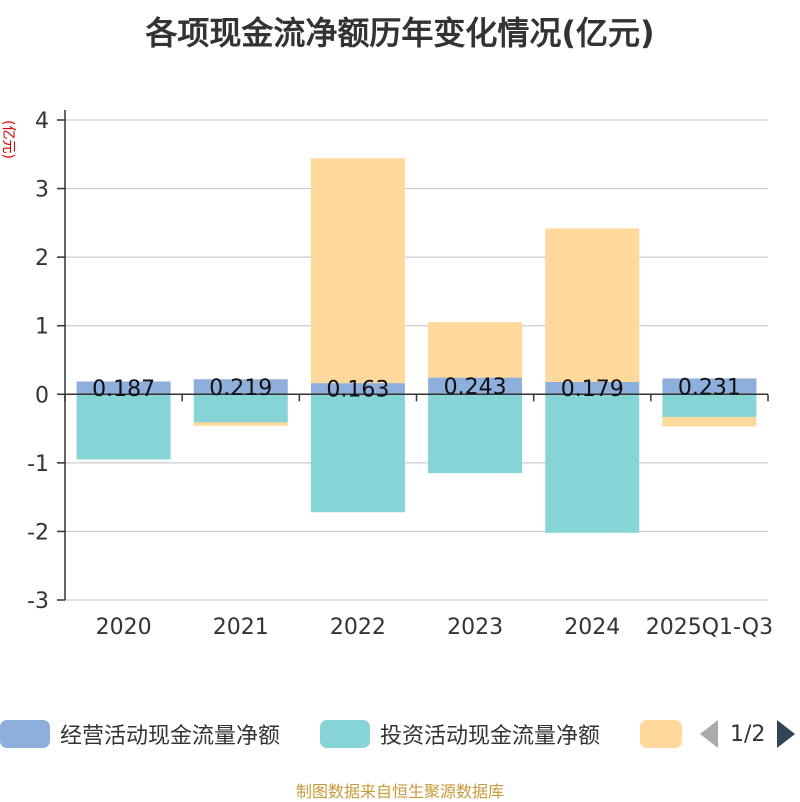  Describe the element at coordinates (357, 453) in the screenshot. I see `bar-s1-2022` at that location.